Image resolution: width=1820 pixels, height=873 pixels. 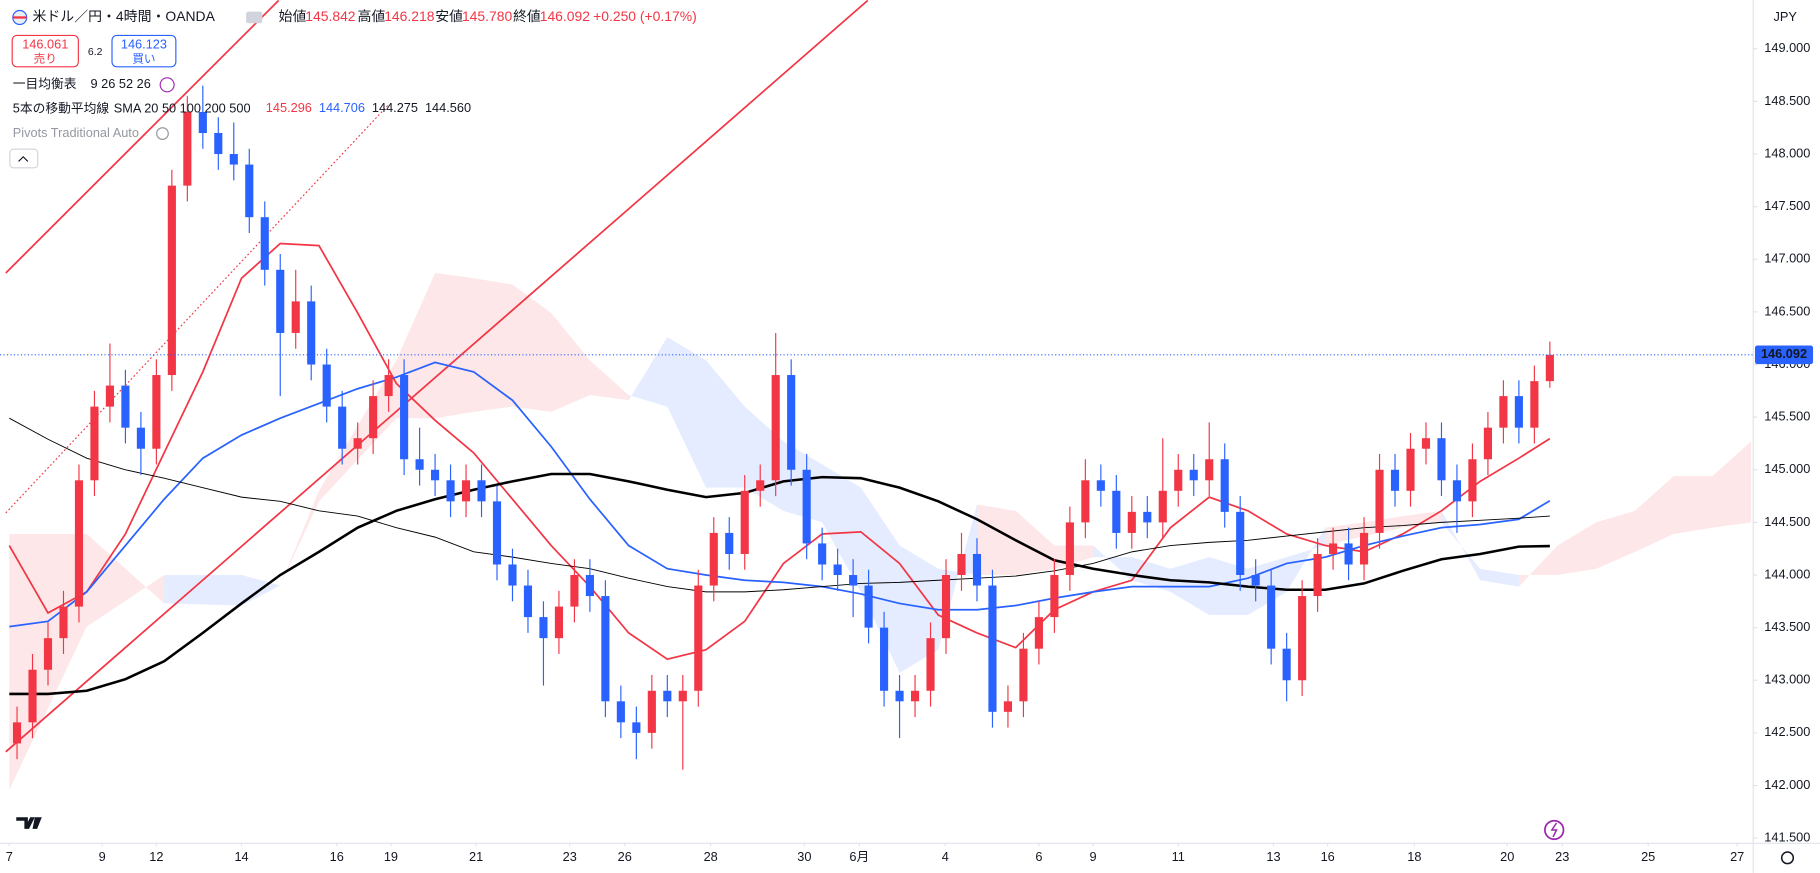 What do you see at coordinates (945, 856) in the screenshot?
I see `x-tick-label: 4` at bounding box center [945, 856].